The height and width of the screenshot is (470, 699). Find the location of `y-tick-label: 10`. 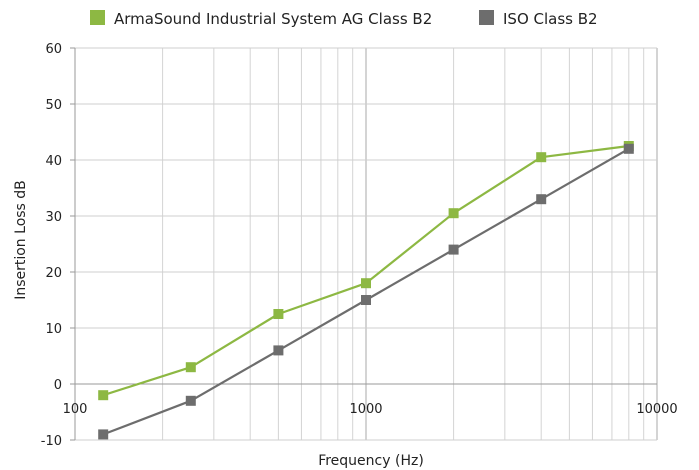

y-tick-label: 10 is located at coordinates (53, 329).